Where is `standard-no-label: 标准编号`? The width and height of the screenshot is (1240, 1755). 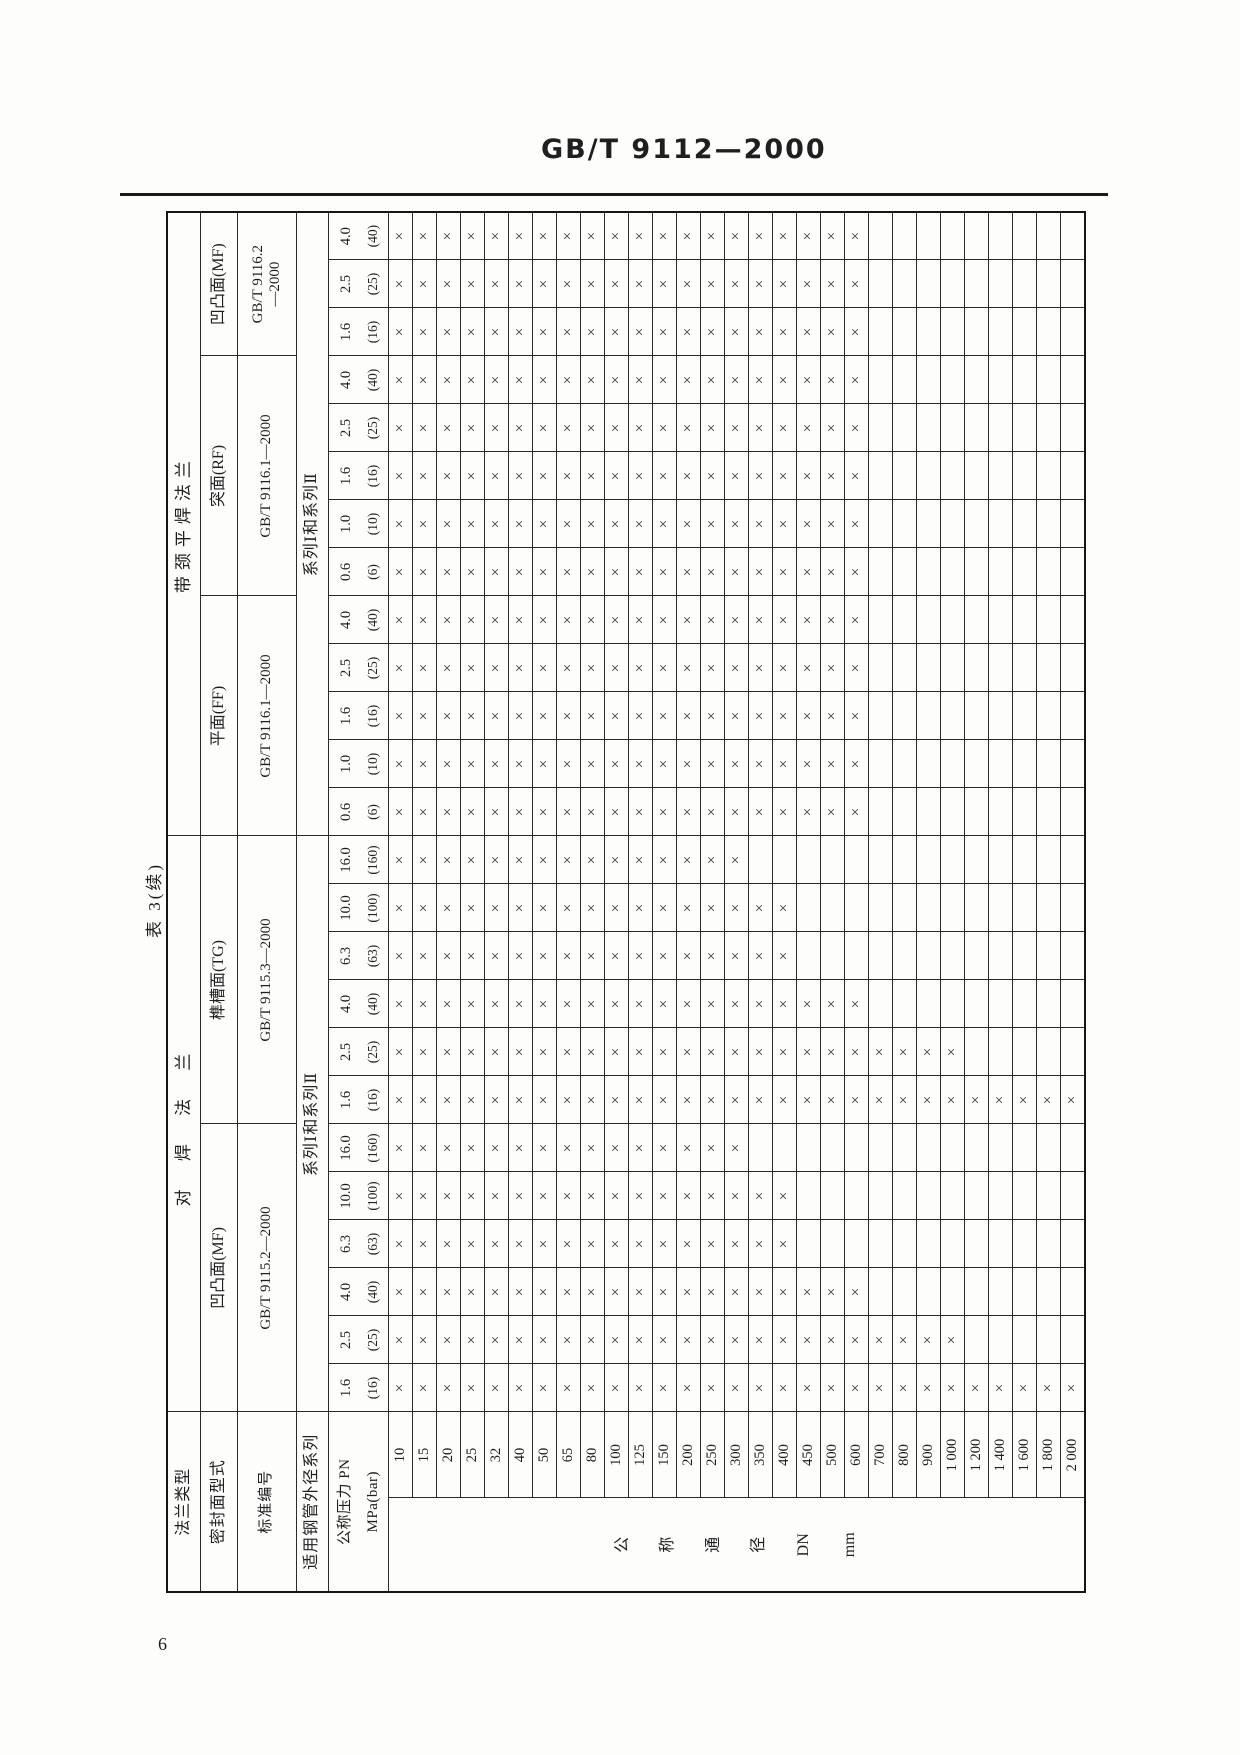
standard-no-label: 标准编号 is located at coordinates (267, 1501).